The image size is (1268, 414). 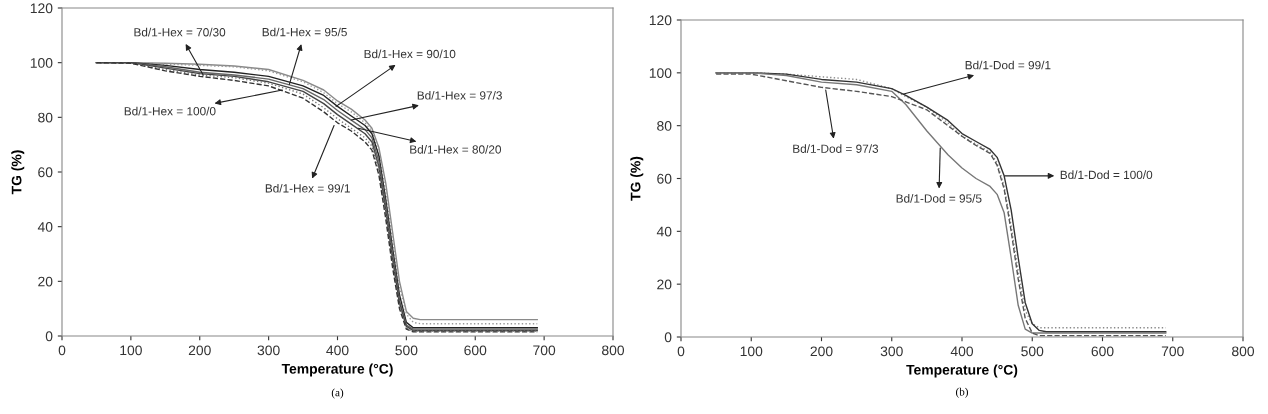 I want to click on annotation: Bd/1-Hex = 90/10, so click(x=410, y=54).